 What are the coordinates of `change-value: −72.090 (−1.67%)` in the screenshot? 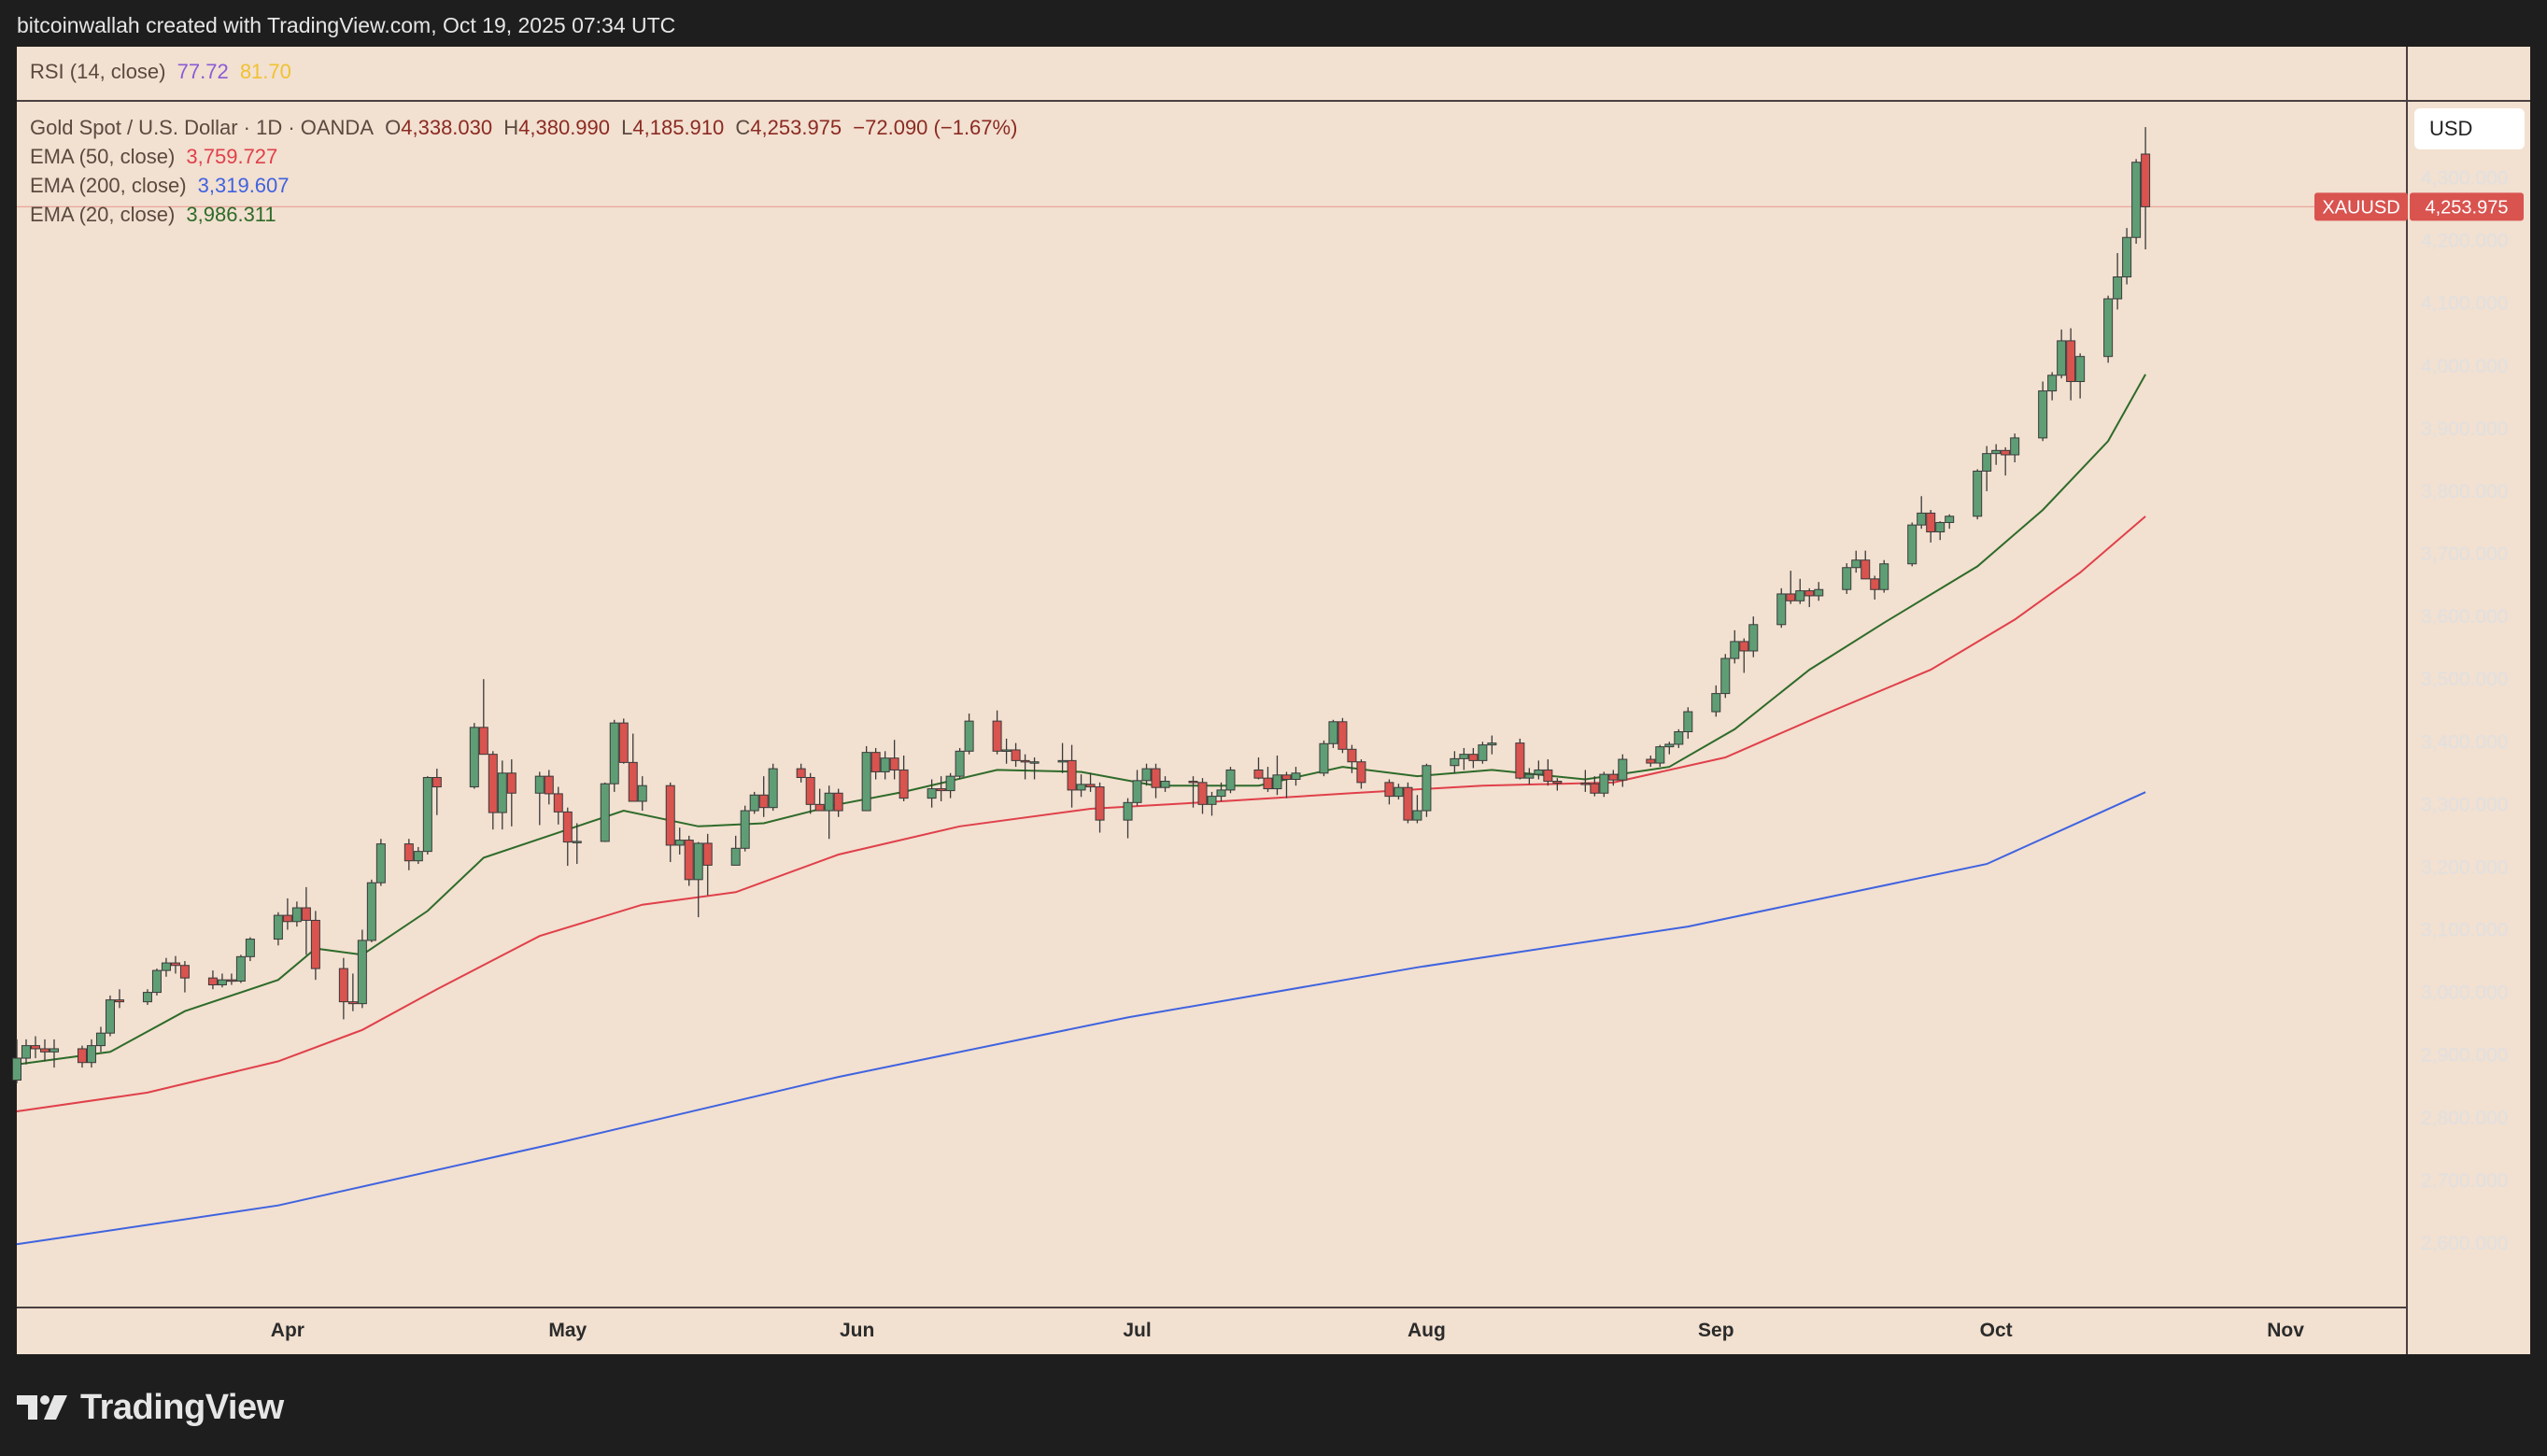 It's located at (935, 127).